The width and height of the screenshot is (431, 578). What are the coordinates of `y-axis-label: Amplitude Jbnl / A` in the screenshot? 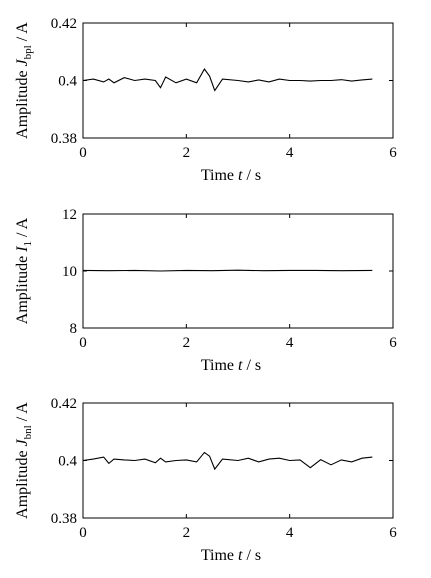 It's located at (24, 460).